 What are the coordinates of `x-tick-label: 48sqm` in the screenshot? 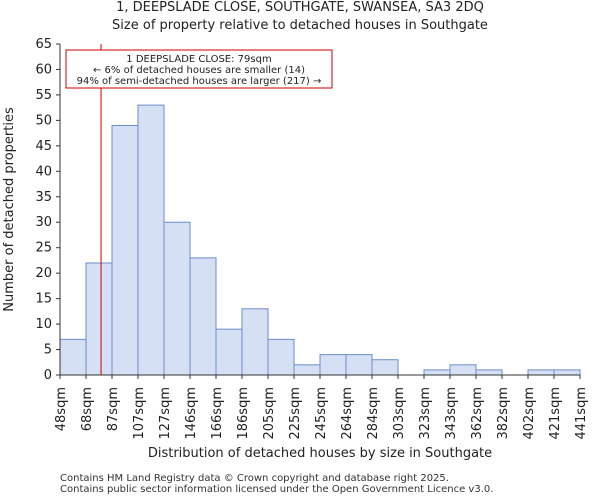 It's located at (61, 409).